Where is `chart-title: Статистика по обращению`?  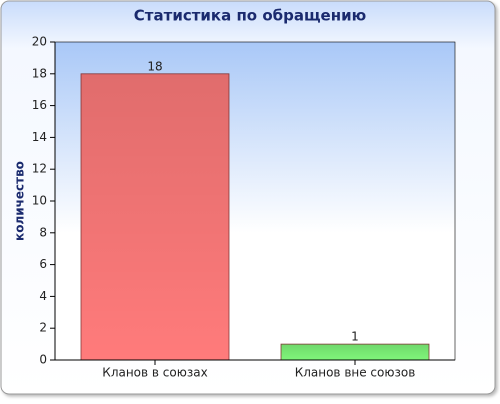
chart-title: Статистика по обращению is located at coordinates (250, 16).